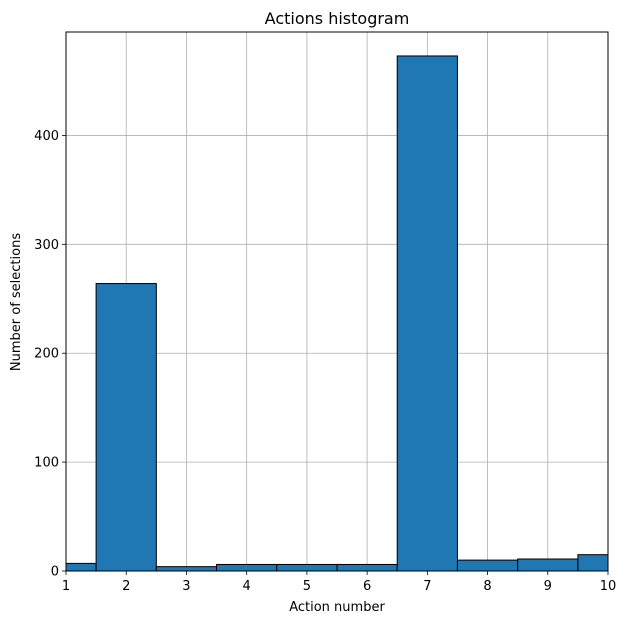  What do you see at coordinates (247, 586) in the screenshot?
I see `x-tick-label: 4` at bounding box center [247, 586].